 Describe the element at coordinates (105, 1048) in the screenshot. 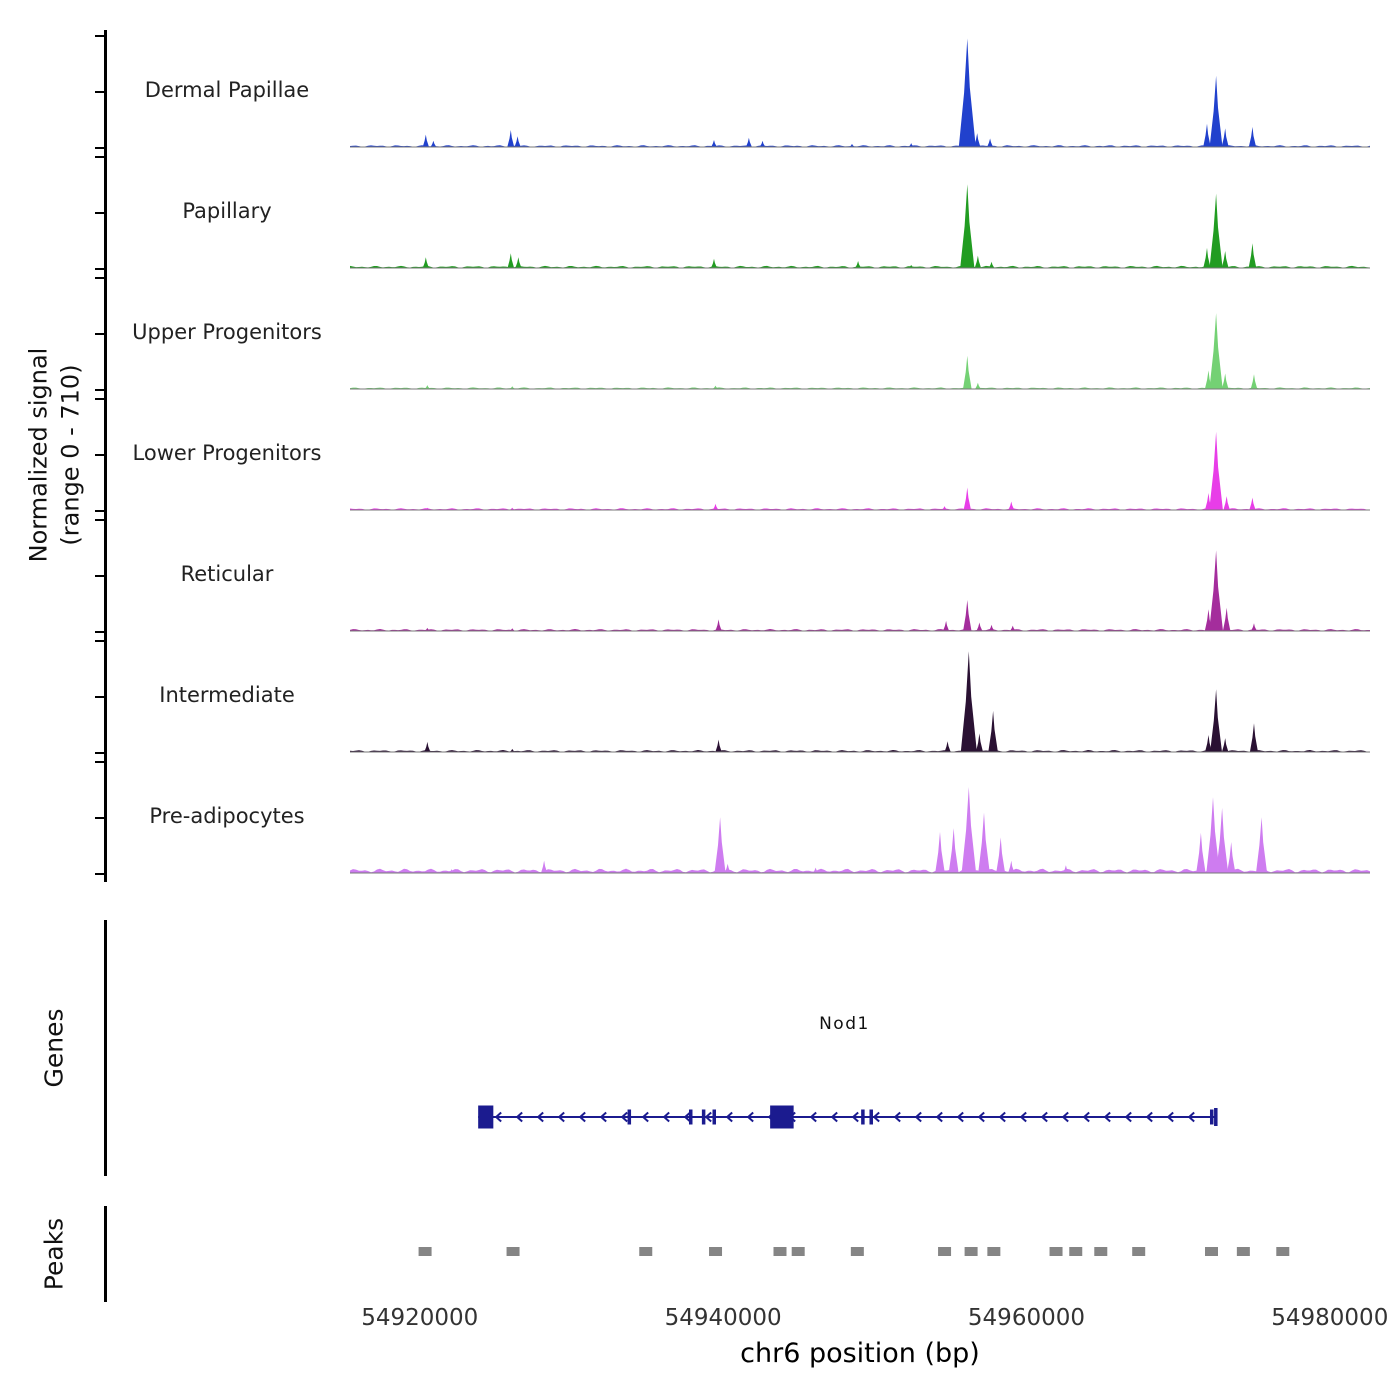

I see `genes-axis-spine` at that location.